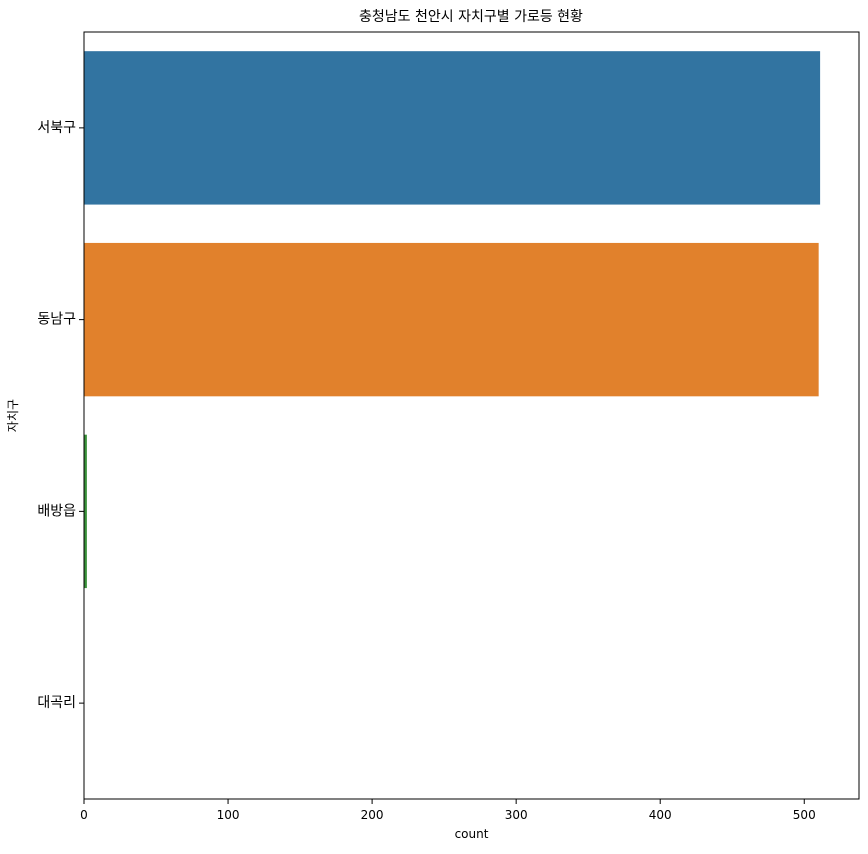  I want to click on x-tick-label: 100, so click(228, 815).